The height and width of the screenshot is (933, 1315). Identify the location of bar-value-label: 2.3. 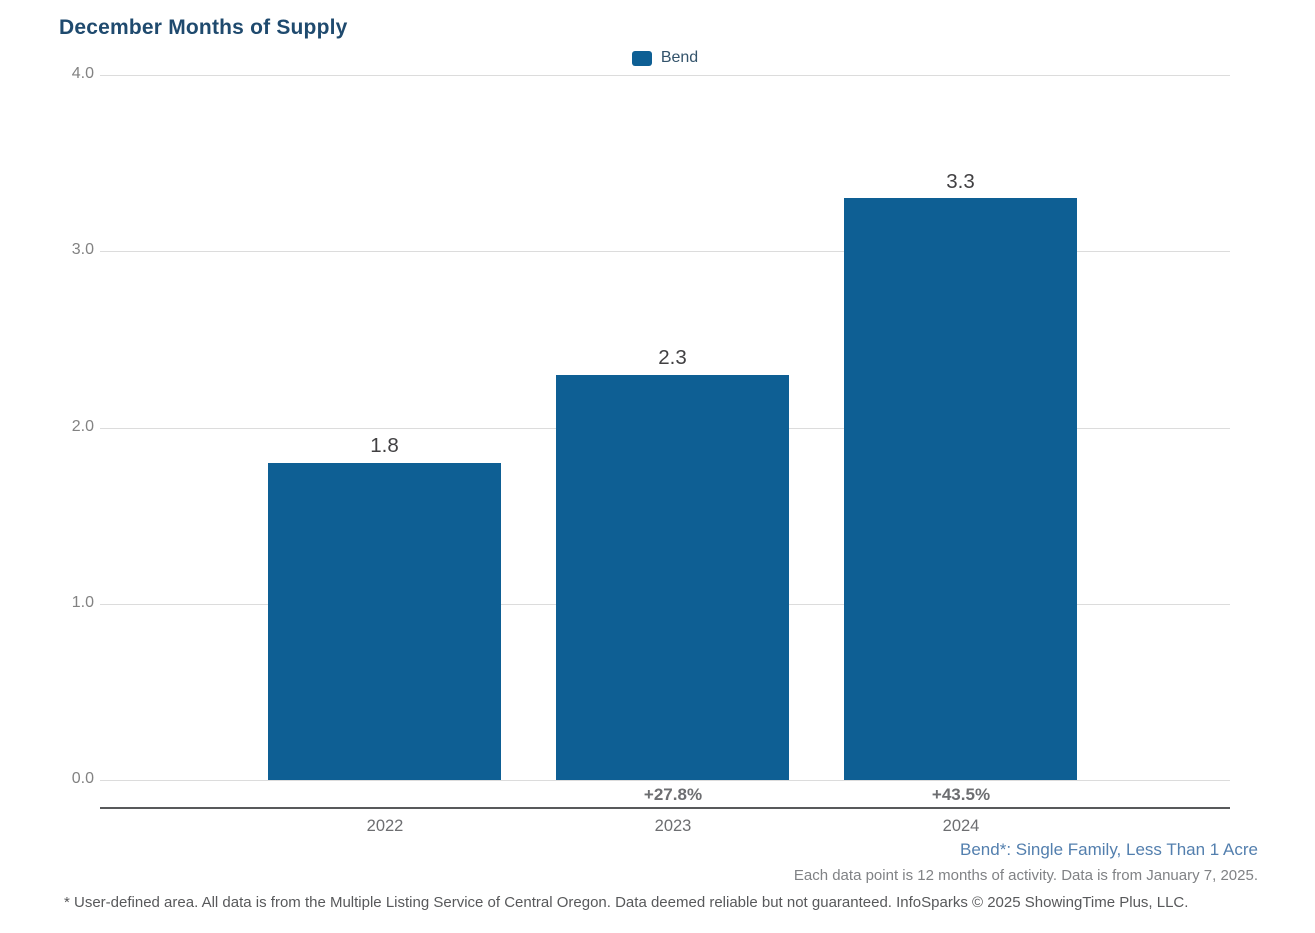
(672, 358).